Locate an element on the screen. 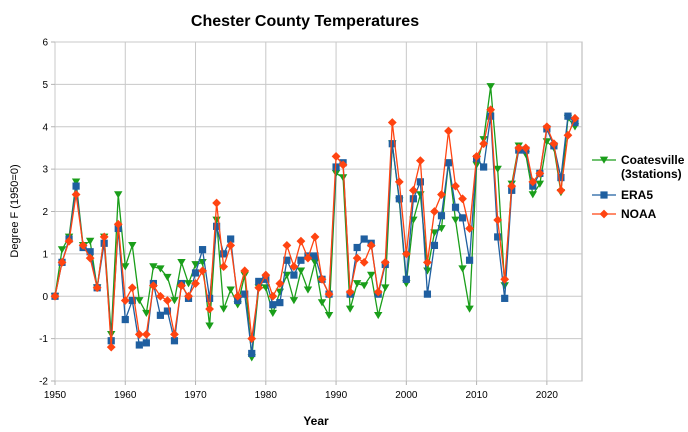 This screenshot has height=432, width=688. chart-title: Chester County Temperatures is located at coordinates (305, 21).